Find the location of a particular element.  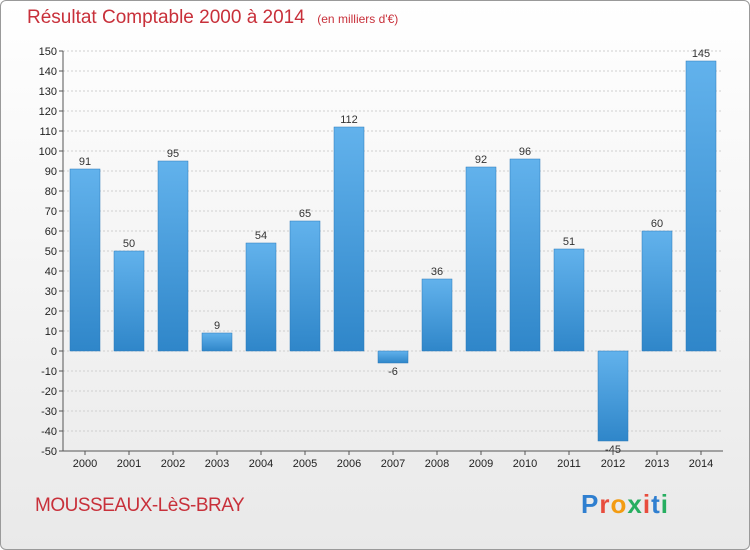

y-tick-label: 150 is located at coordinates (48, 52).